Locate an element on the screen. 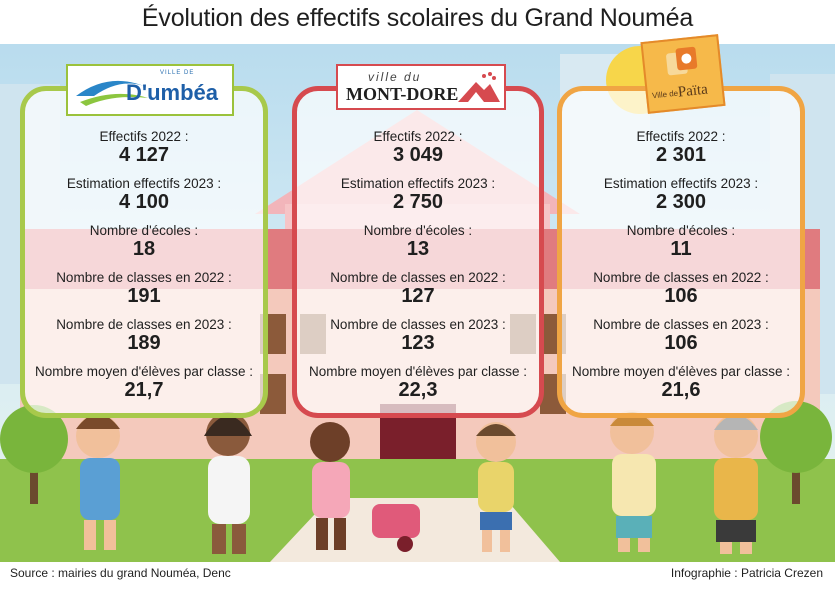 This screenshot has height=616, width=835. stat-value: 127 is located at coordinates (418, 296).